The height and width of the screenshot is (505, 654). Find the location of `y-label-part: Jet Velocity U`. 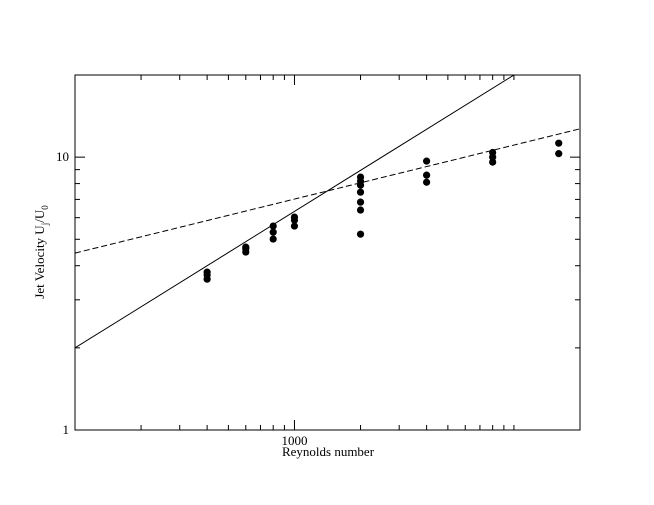

y-label-part: Jet Velocity U is located at coordinates (39, 262).